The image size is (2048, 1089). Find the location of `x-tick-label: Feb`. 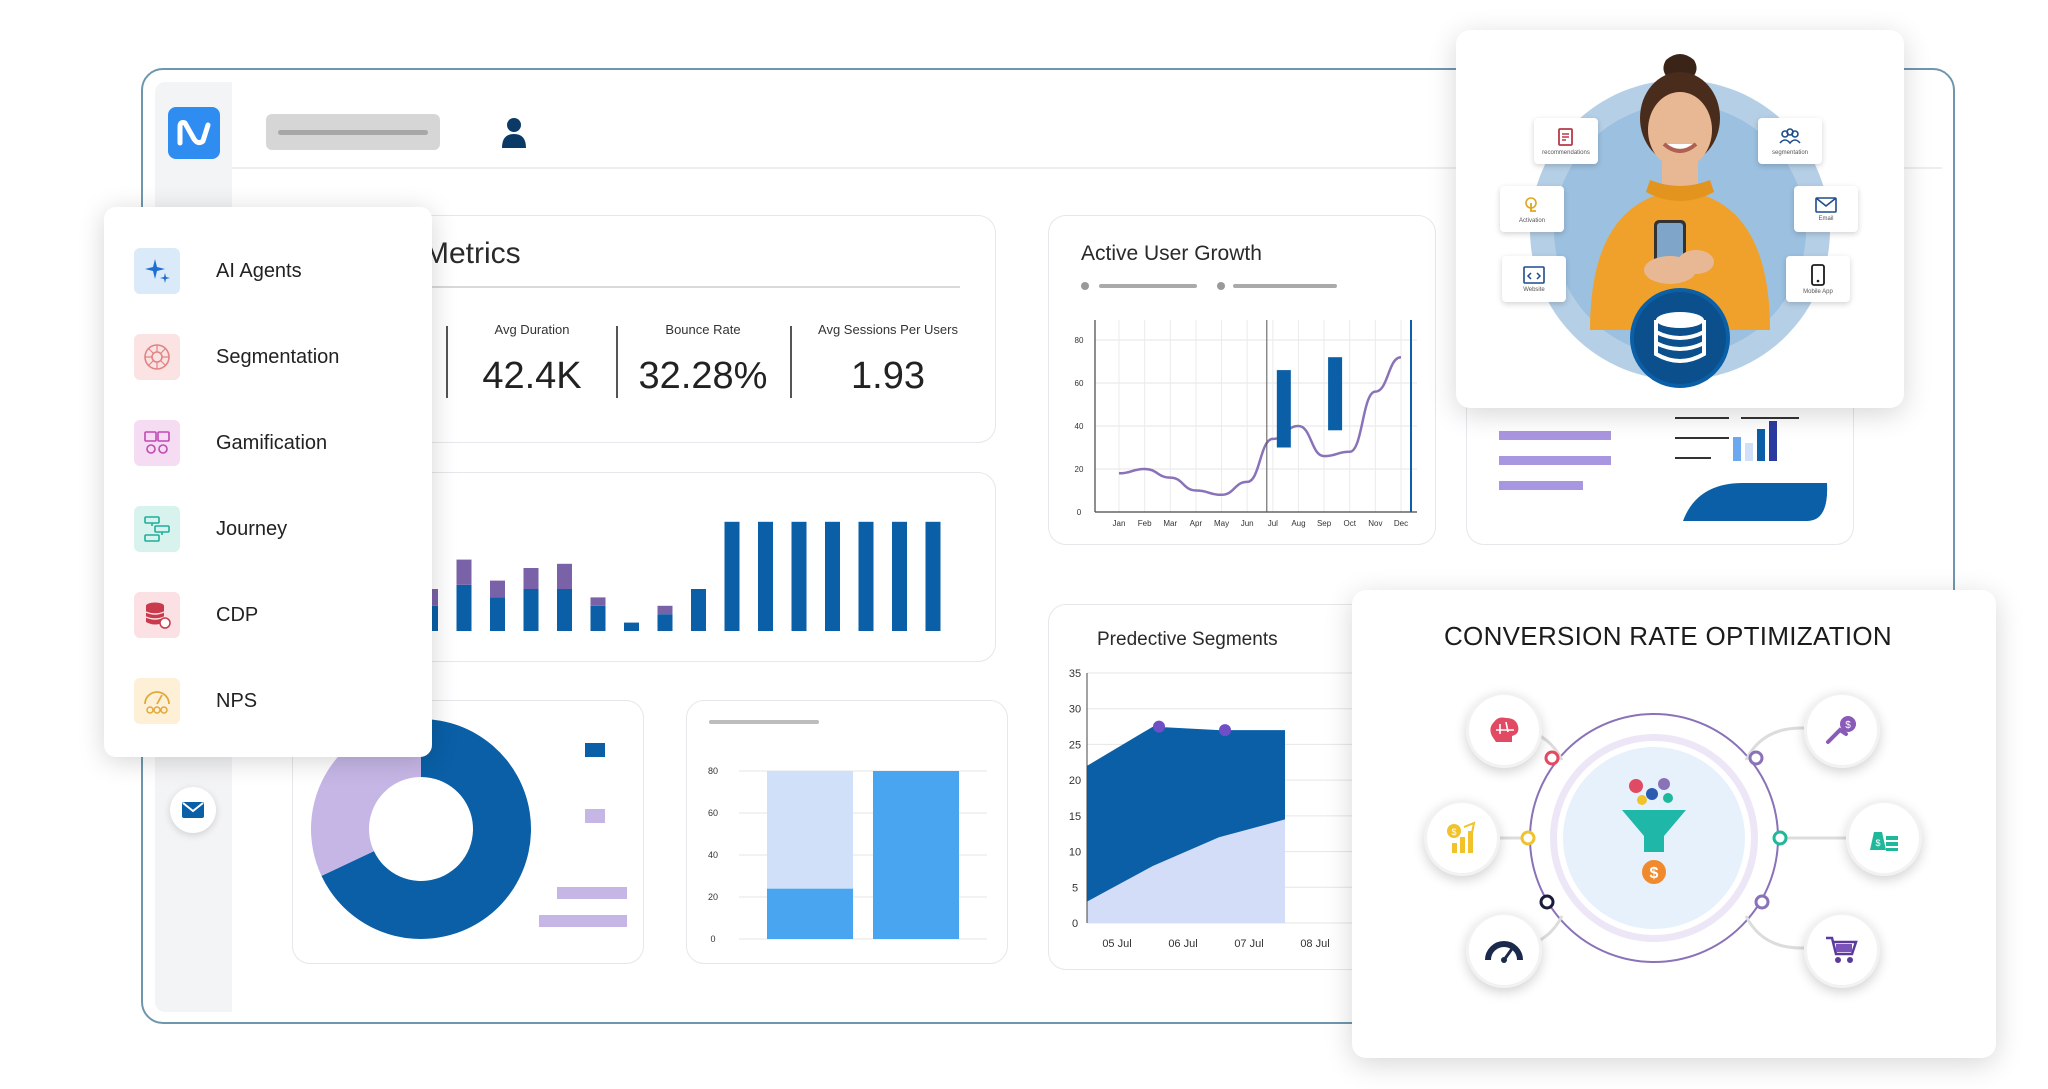

x-tick-label: Feb is located at coordinates (1145, 523).